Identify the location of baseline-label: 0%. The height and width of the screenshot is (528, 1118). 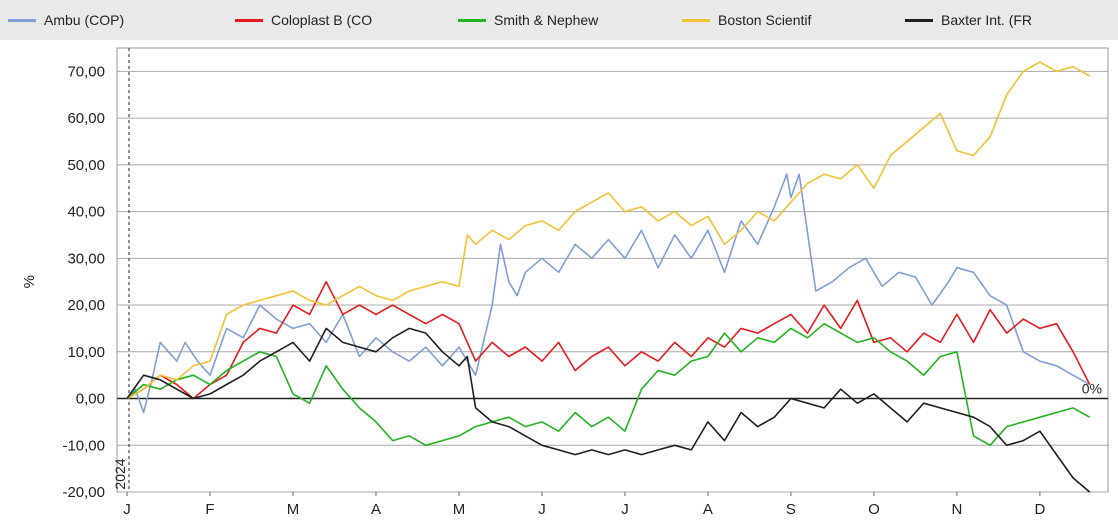
(1092, 389).